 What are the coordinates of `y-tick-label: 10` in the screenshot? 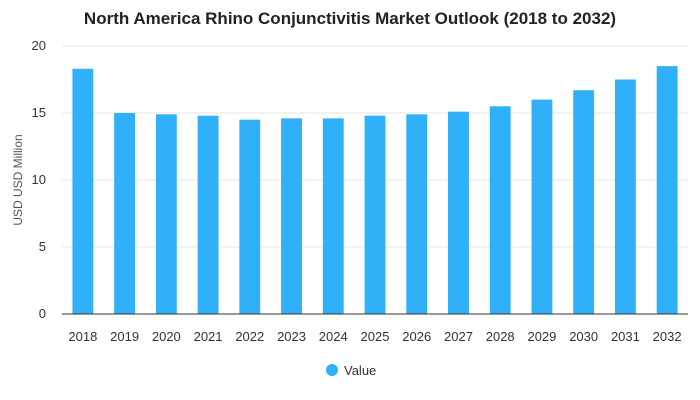 It's located at (39, 179).